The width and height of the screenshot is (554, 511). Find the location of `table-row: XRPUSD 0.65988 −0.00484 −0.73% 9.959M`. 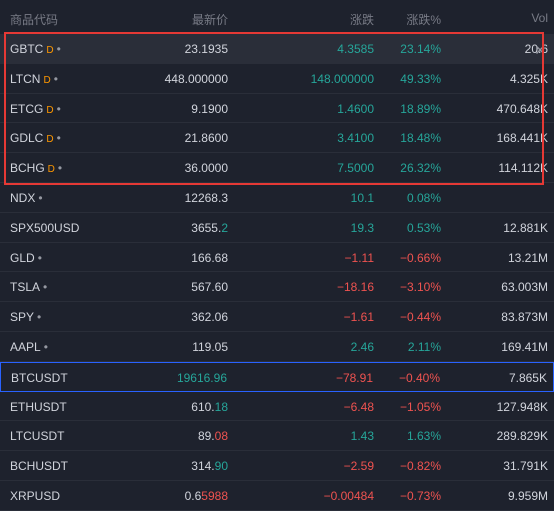

table-row: XRPUSD 0.65988 −0.00484 −0.73% 9.959M is located at coordinates (277, 496).